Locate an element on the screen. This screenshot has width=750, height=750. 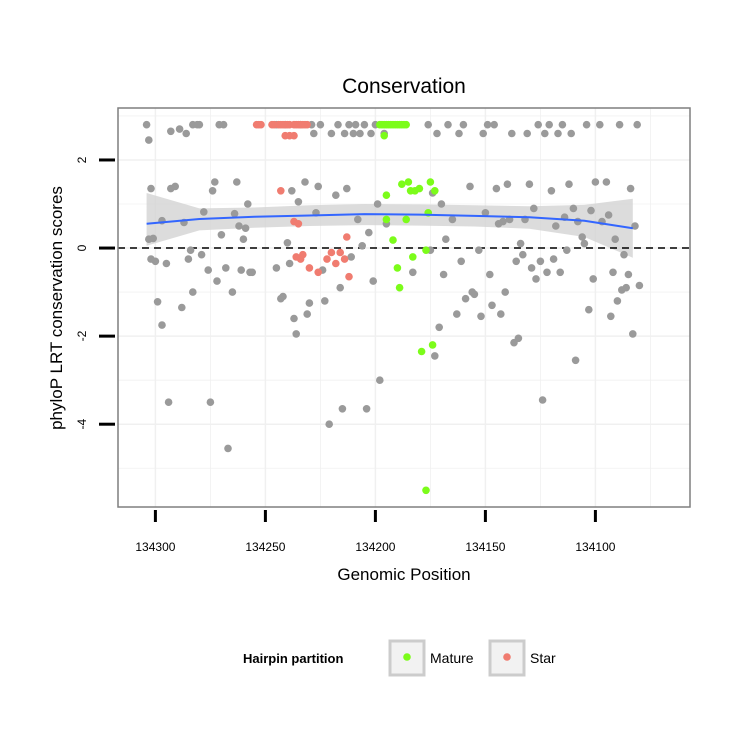
x-tick-label: 134150 is located at coordinates (485, 547).